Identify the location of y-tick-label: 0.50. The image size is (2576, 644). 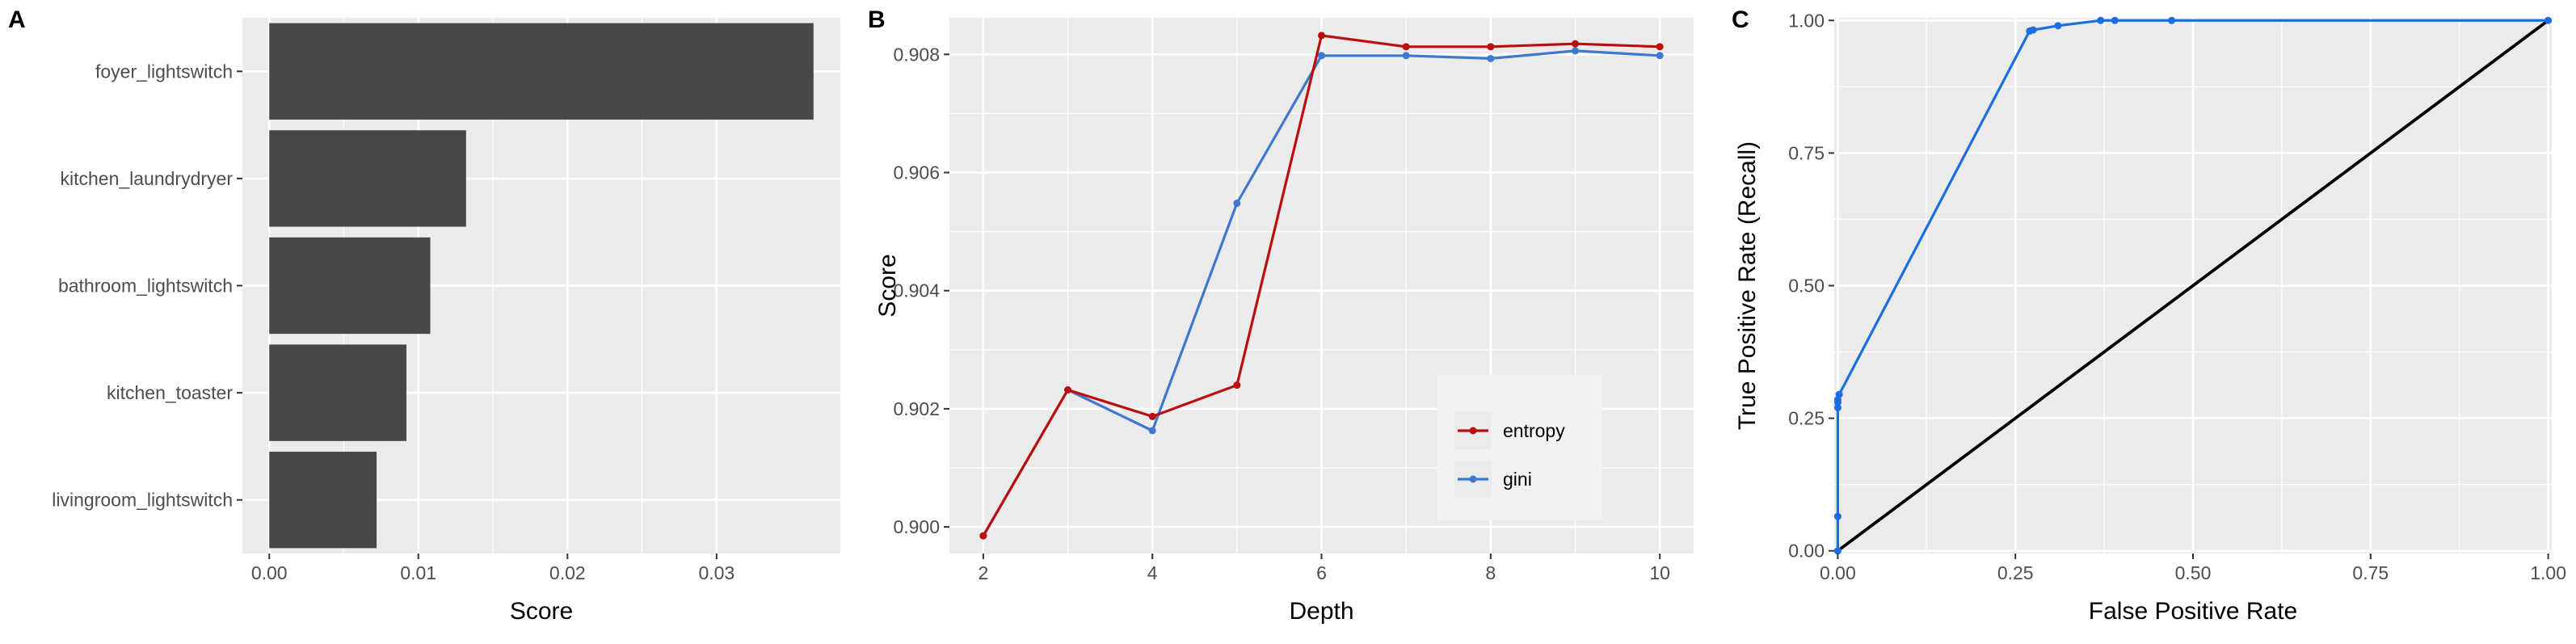
(1806, 286).